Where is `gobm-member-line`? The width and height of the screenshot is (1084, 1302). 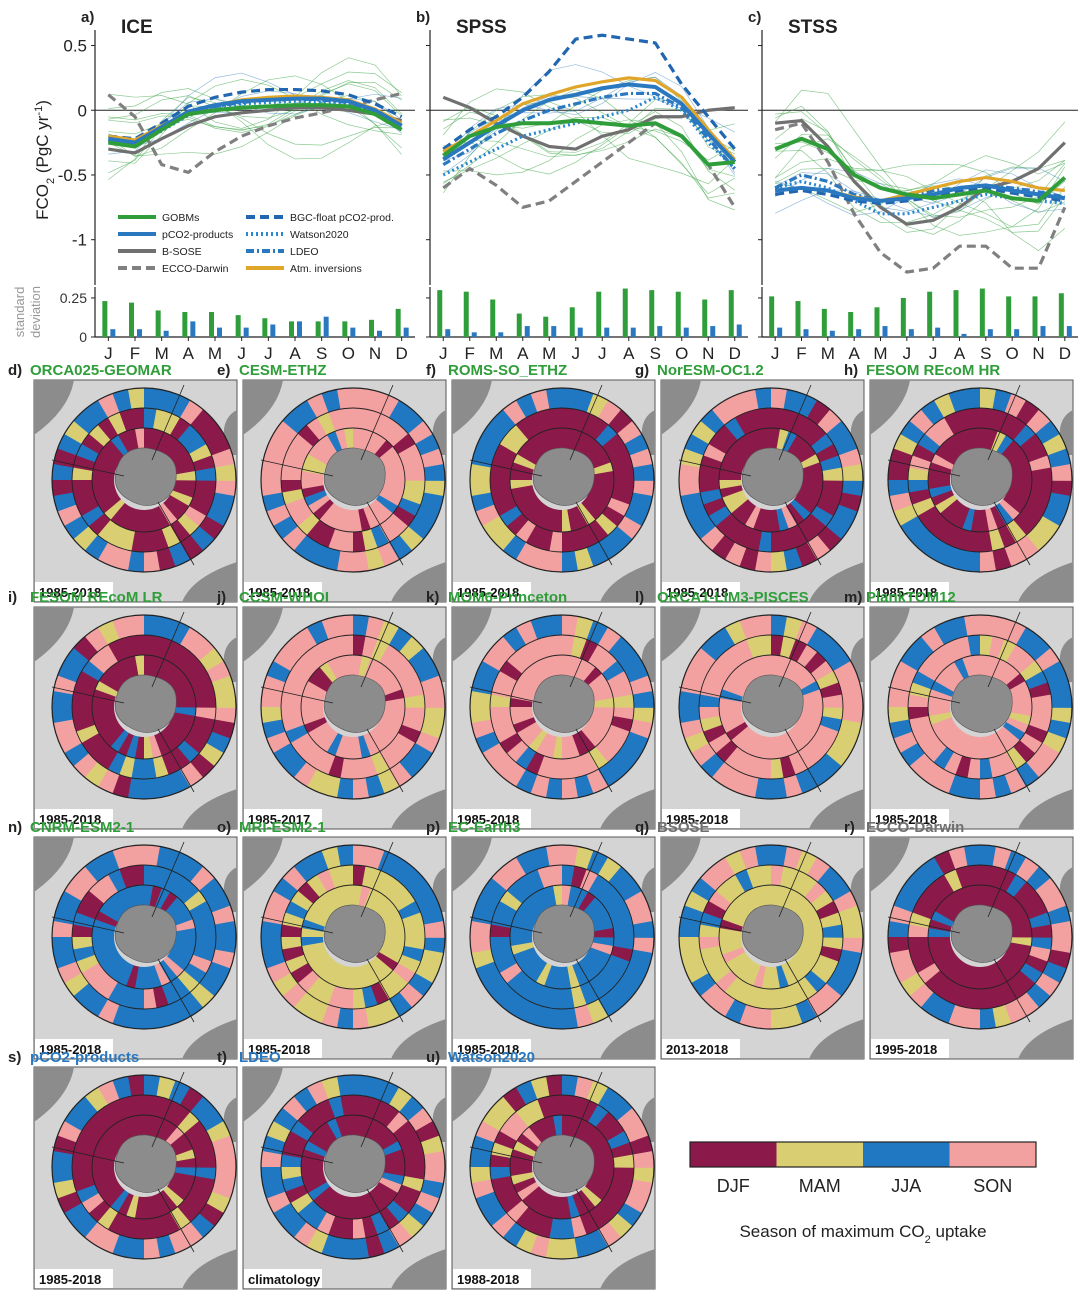 gobm-member-line is located at coordinates (920, 193).